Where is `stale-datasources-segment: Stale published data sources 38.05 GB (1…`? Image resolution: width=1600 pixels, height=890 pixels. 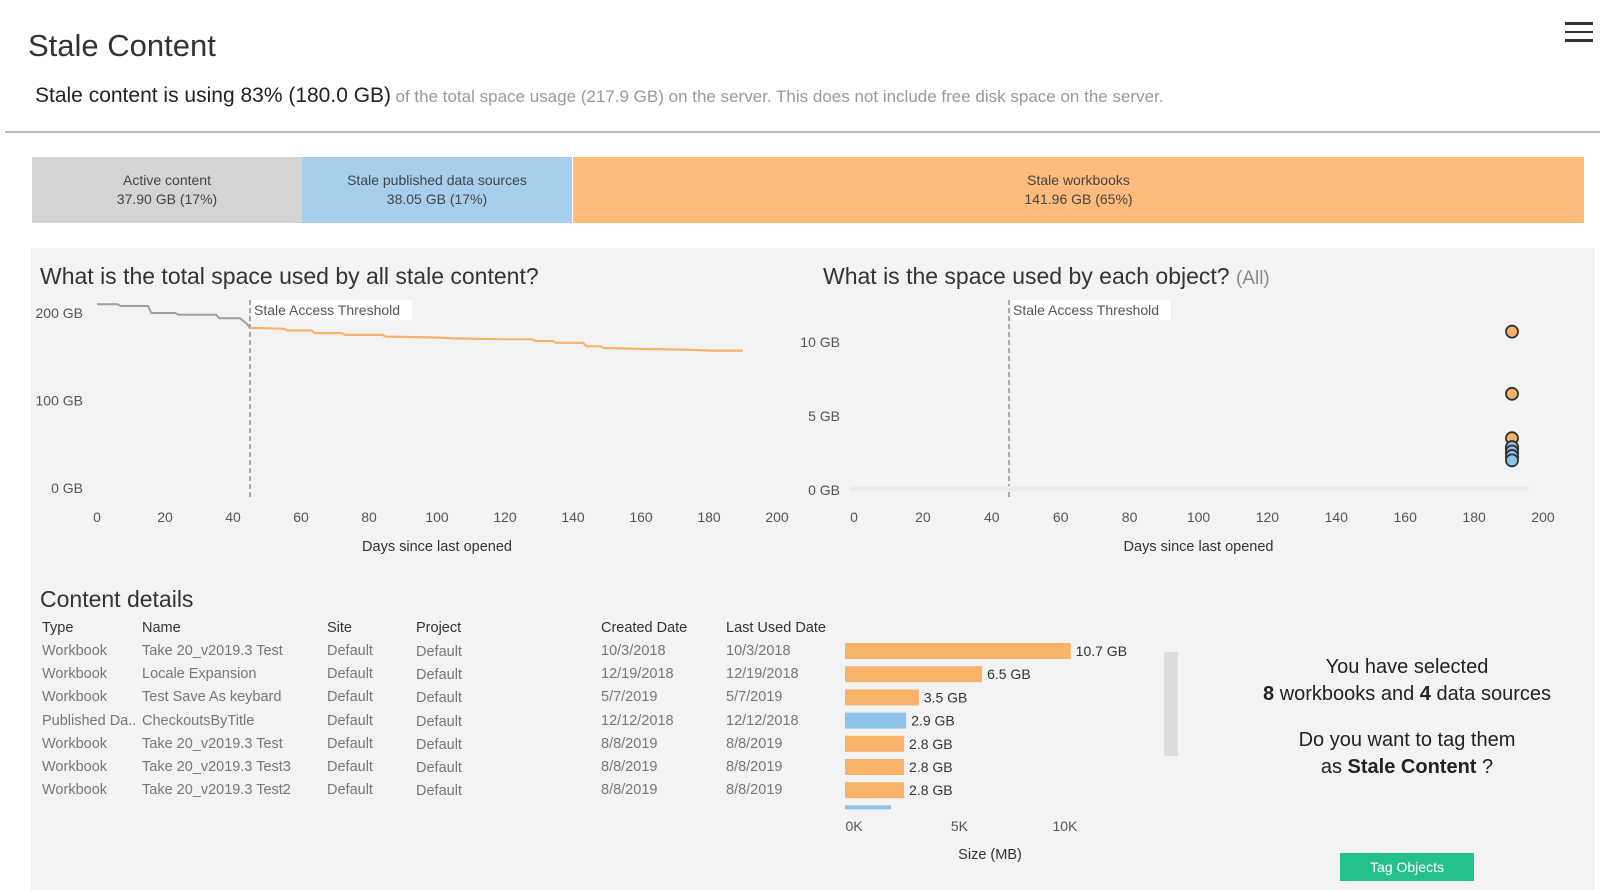
stale-datasources-segment: Stale published data sources 38.05 GB (1… is located at coordinates (437, 190).